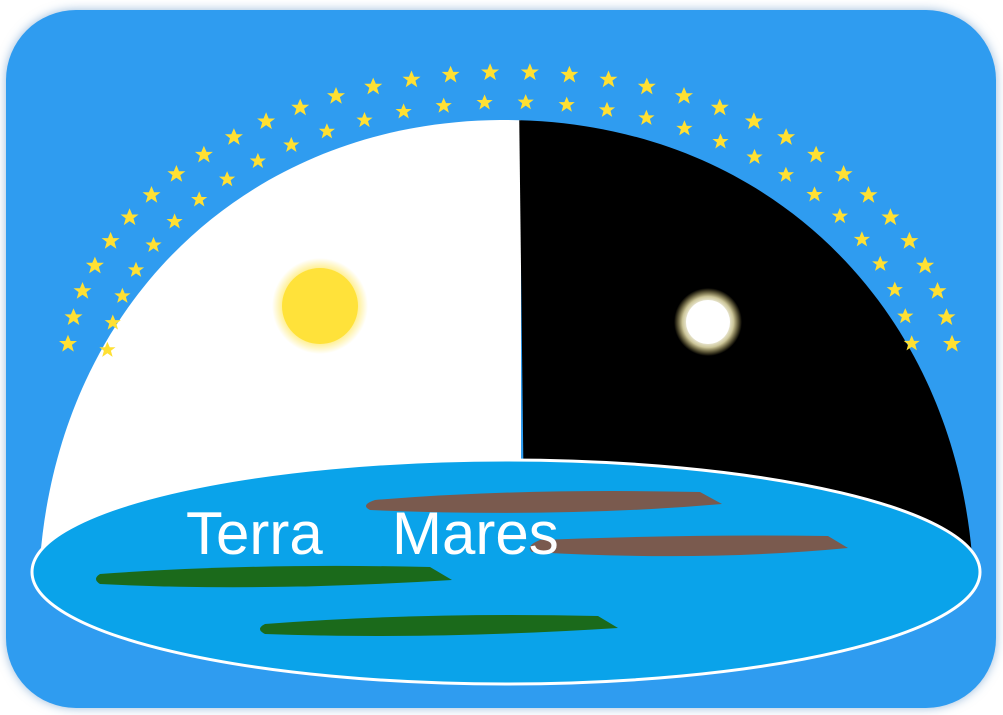 Image resolution: width=1003 pixels, height=715 pixels. Describe the element at coordinates (475, 533) in the screenshot. I see `logo-word-mares: Mares` at that location.